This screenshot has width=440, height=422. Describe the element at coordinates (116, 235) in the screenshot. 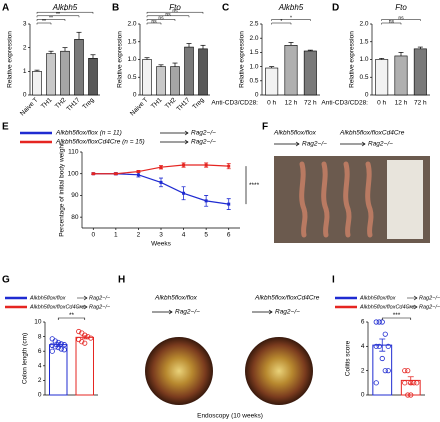

I see `x-tick-label: 1` at that location.